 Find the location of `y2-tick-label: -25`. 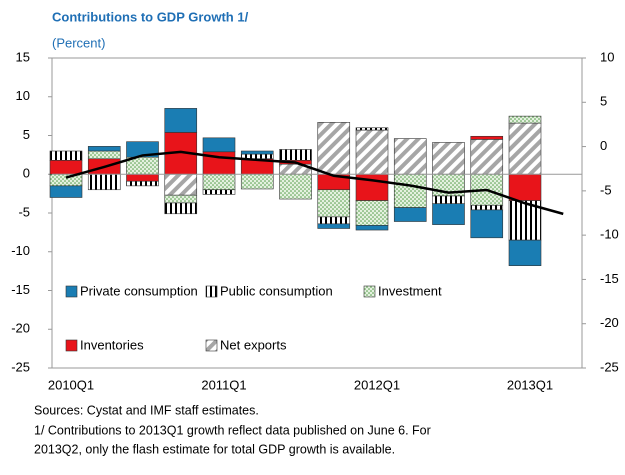

y2-tick-label: -25 is located at coordinates (609, 366).